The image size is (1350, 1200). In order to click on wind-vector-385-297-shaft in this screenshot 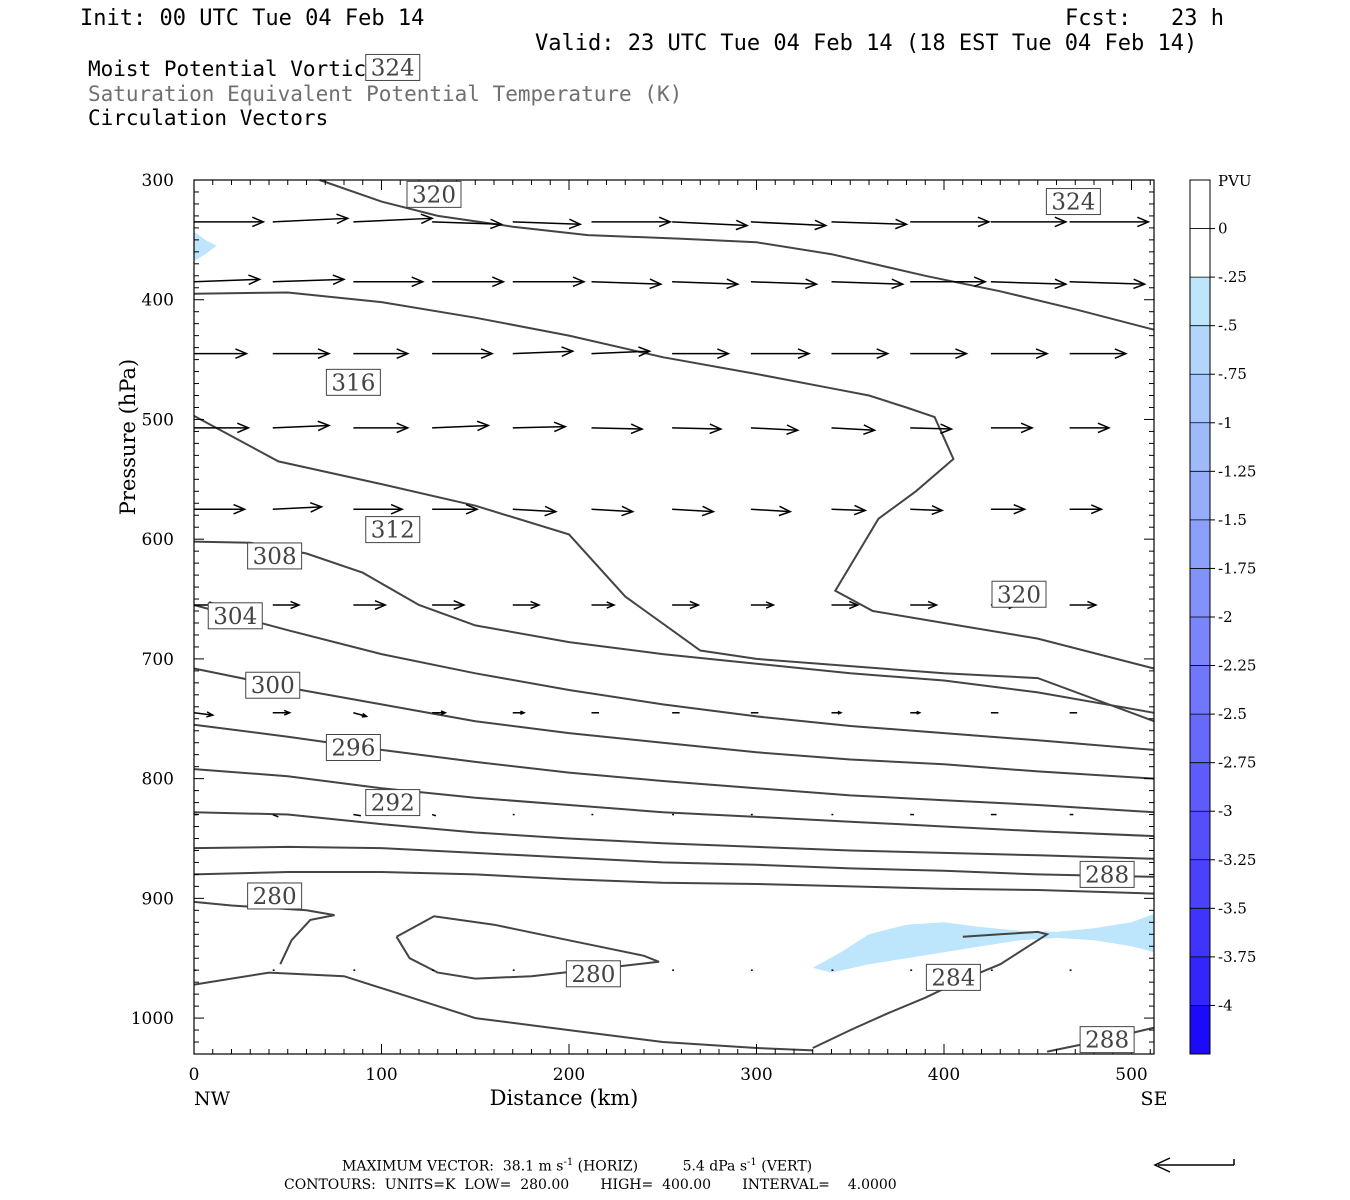, I will do `click(783, 283)`.